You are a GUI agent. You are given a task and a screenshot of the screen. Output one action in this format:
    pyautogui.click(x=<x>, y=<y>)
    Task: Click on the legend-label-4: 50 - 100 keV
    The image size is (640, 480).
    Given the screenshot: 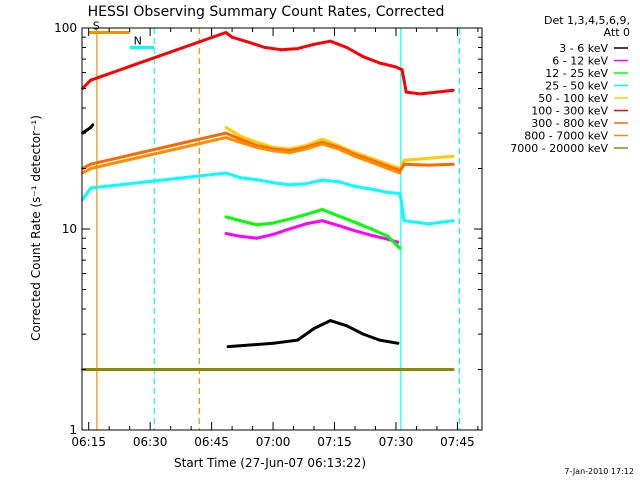 What is the action you would take?
    pyautogui.click(x=573, y=98)
    